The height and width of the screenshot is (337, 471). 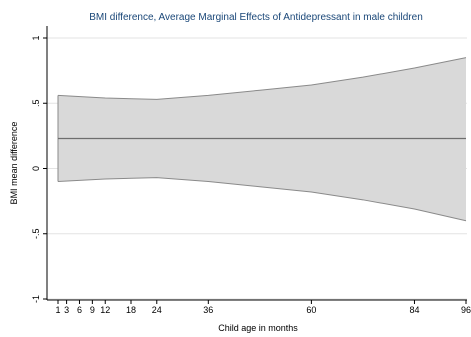 I want to click on x-tick-label: 6, so click(x=79, y=310).